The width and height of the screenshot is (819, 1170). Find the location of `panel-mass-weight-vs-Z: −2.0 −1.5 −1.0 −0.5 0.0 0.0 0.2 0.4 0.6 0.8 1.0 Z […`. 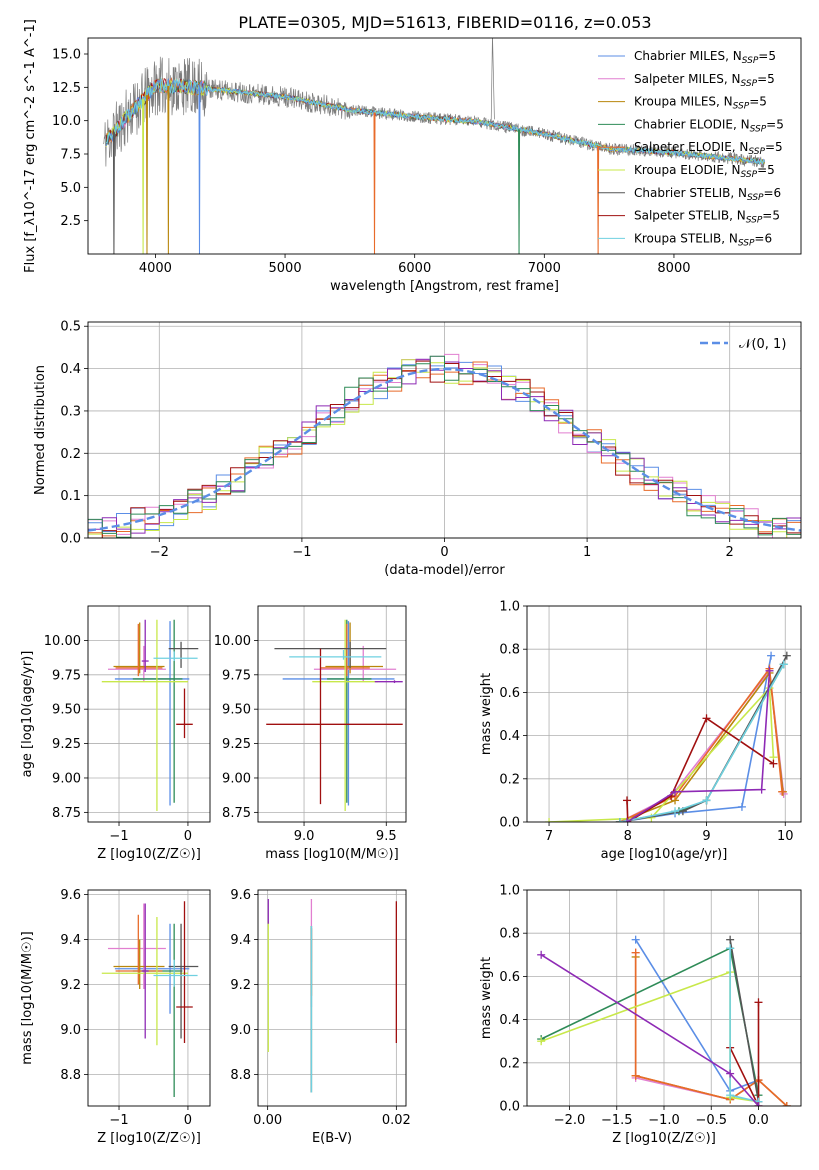

panel-mass-weight-vs-Z: −2.0 −1.5 −1.0 −0.5 0.0 0.0 0.2 0.4 0.6 0.8 1.0 Z [… is located at coordinates (640, 1015).